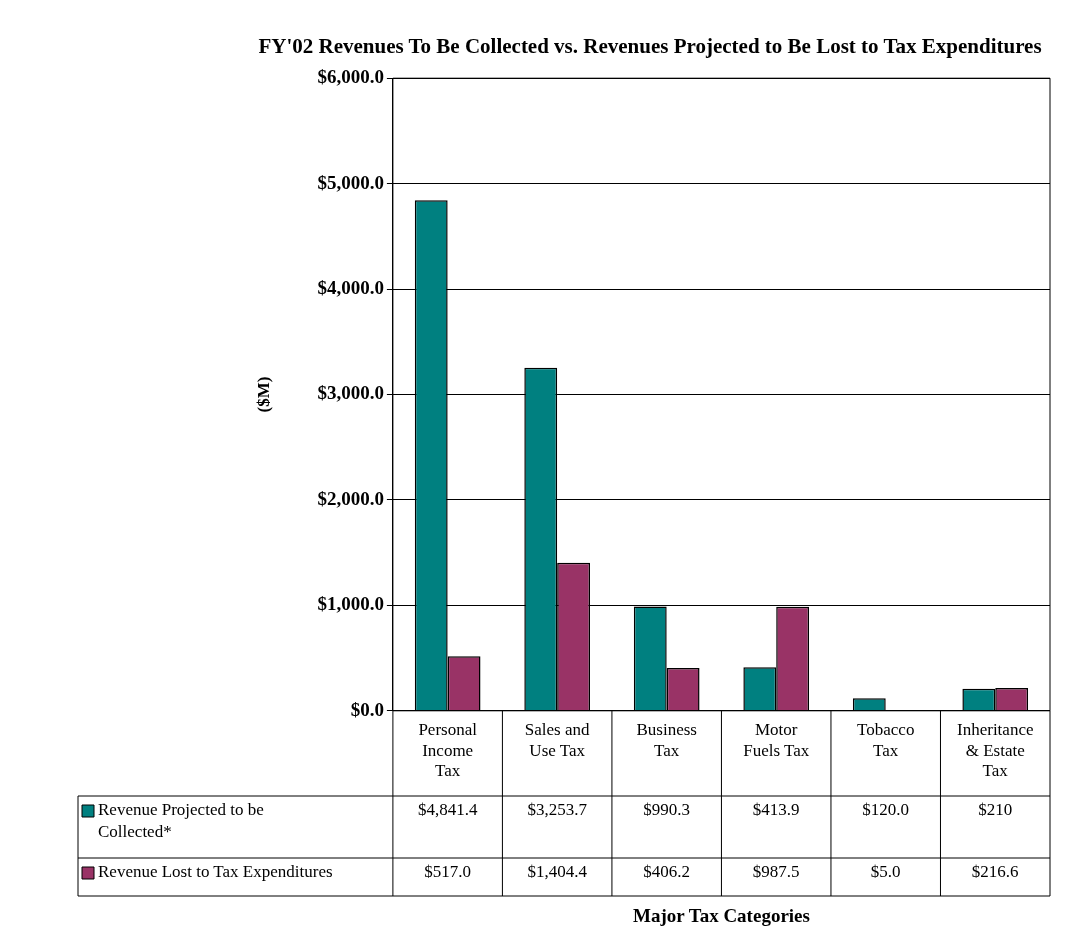 The image size is (1073, 942). I want to click on y-axis-title: ($M), so click(263, 394).